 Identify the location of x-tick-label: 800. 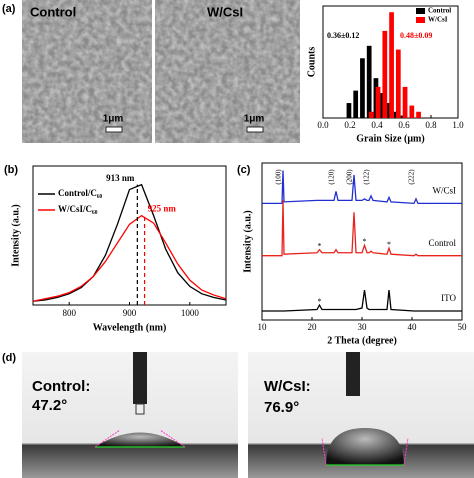
(69, 313).